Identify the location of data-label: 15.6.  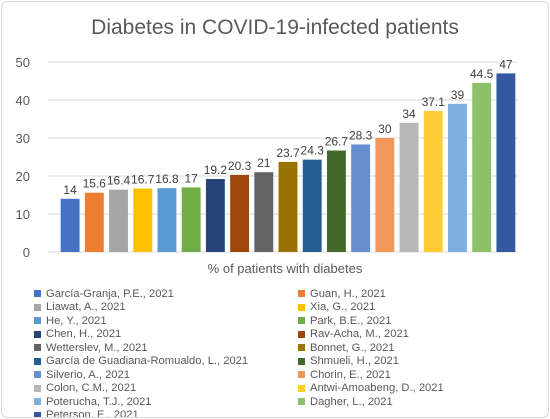
(95, 184).